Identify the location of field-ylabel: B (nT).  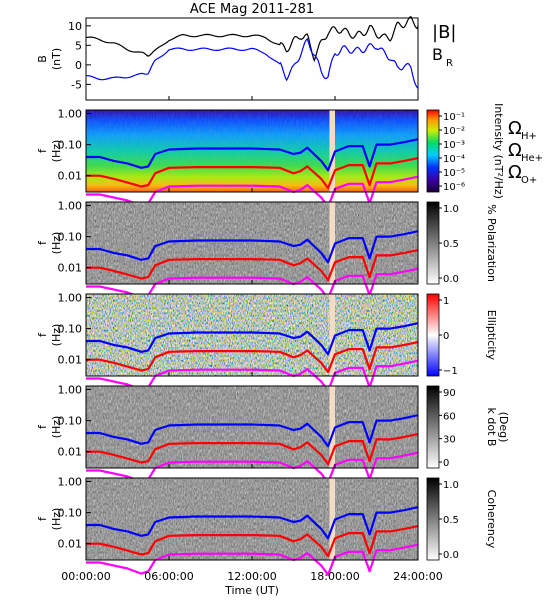
(49, 59).